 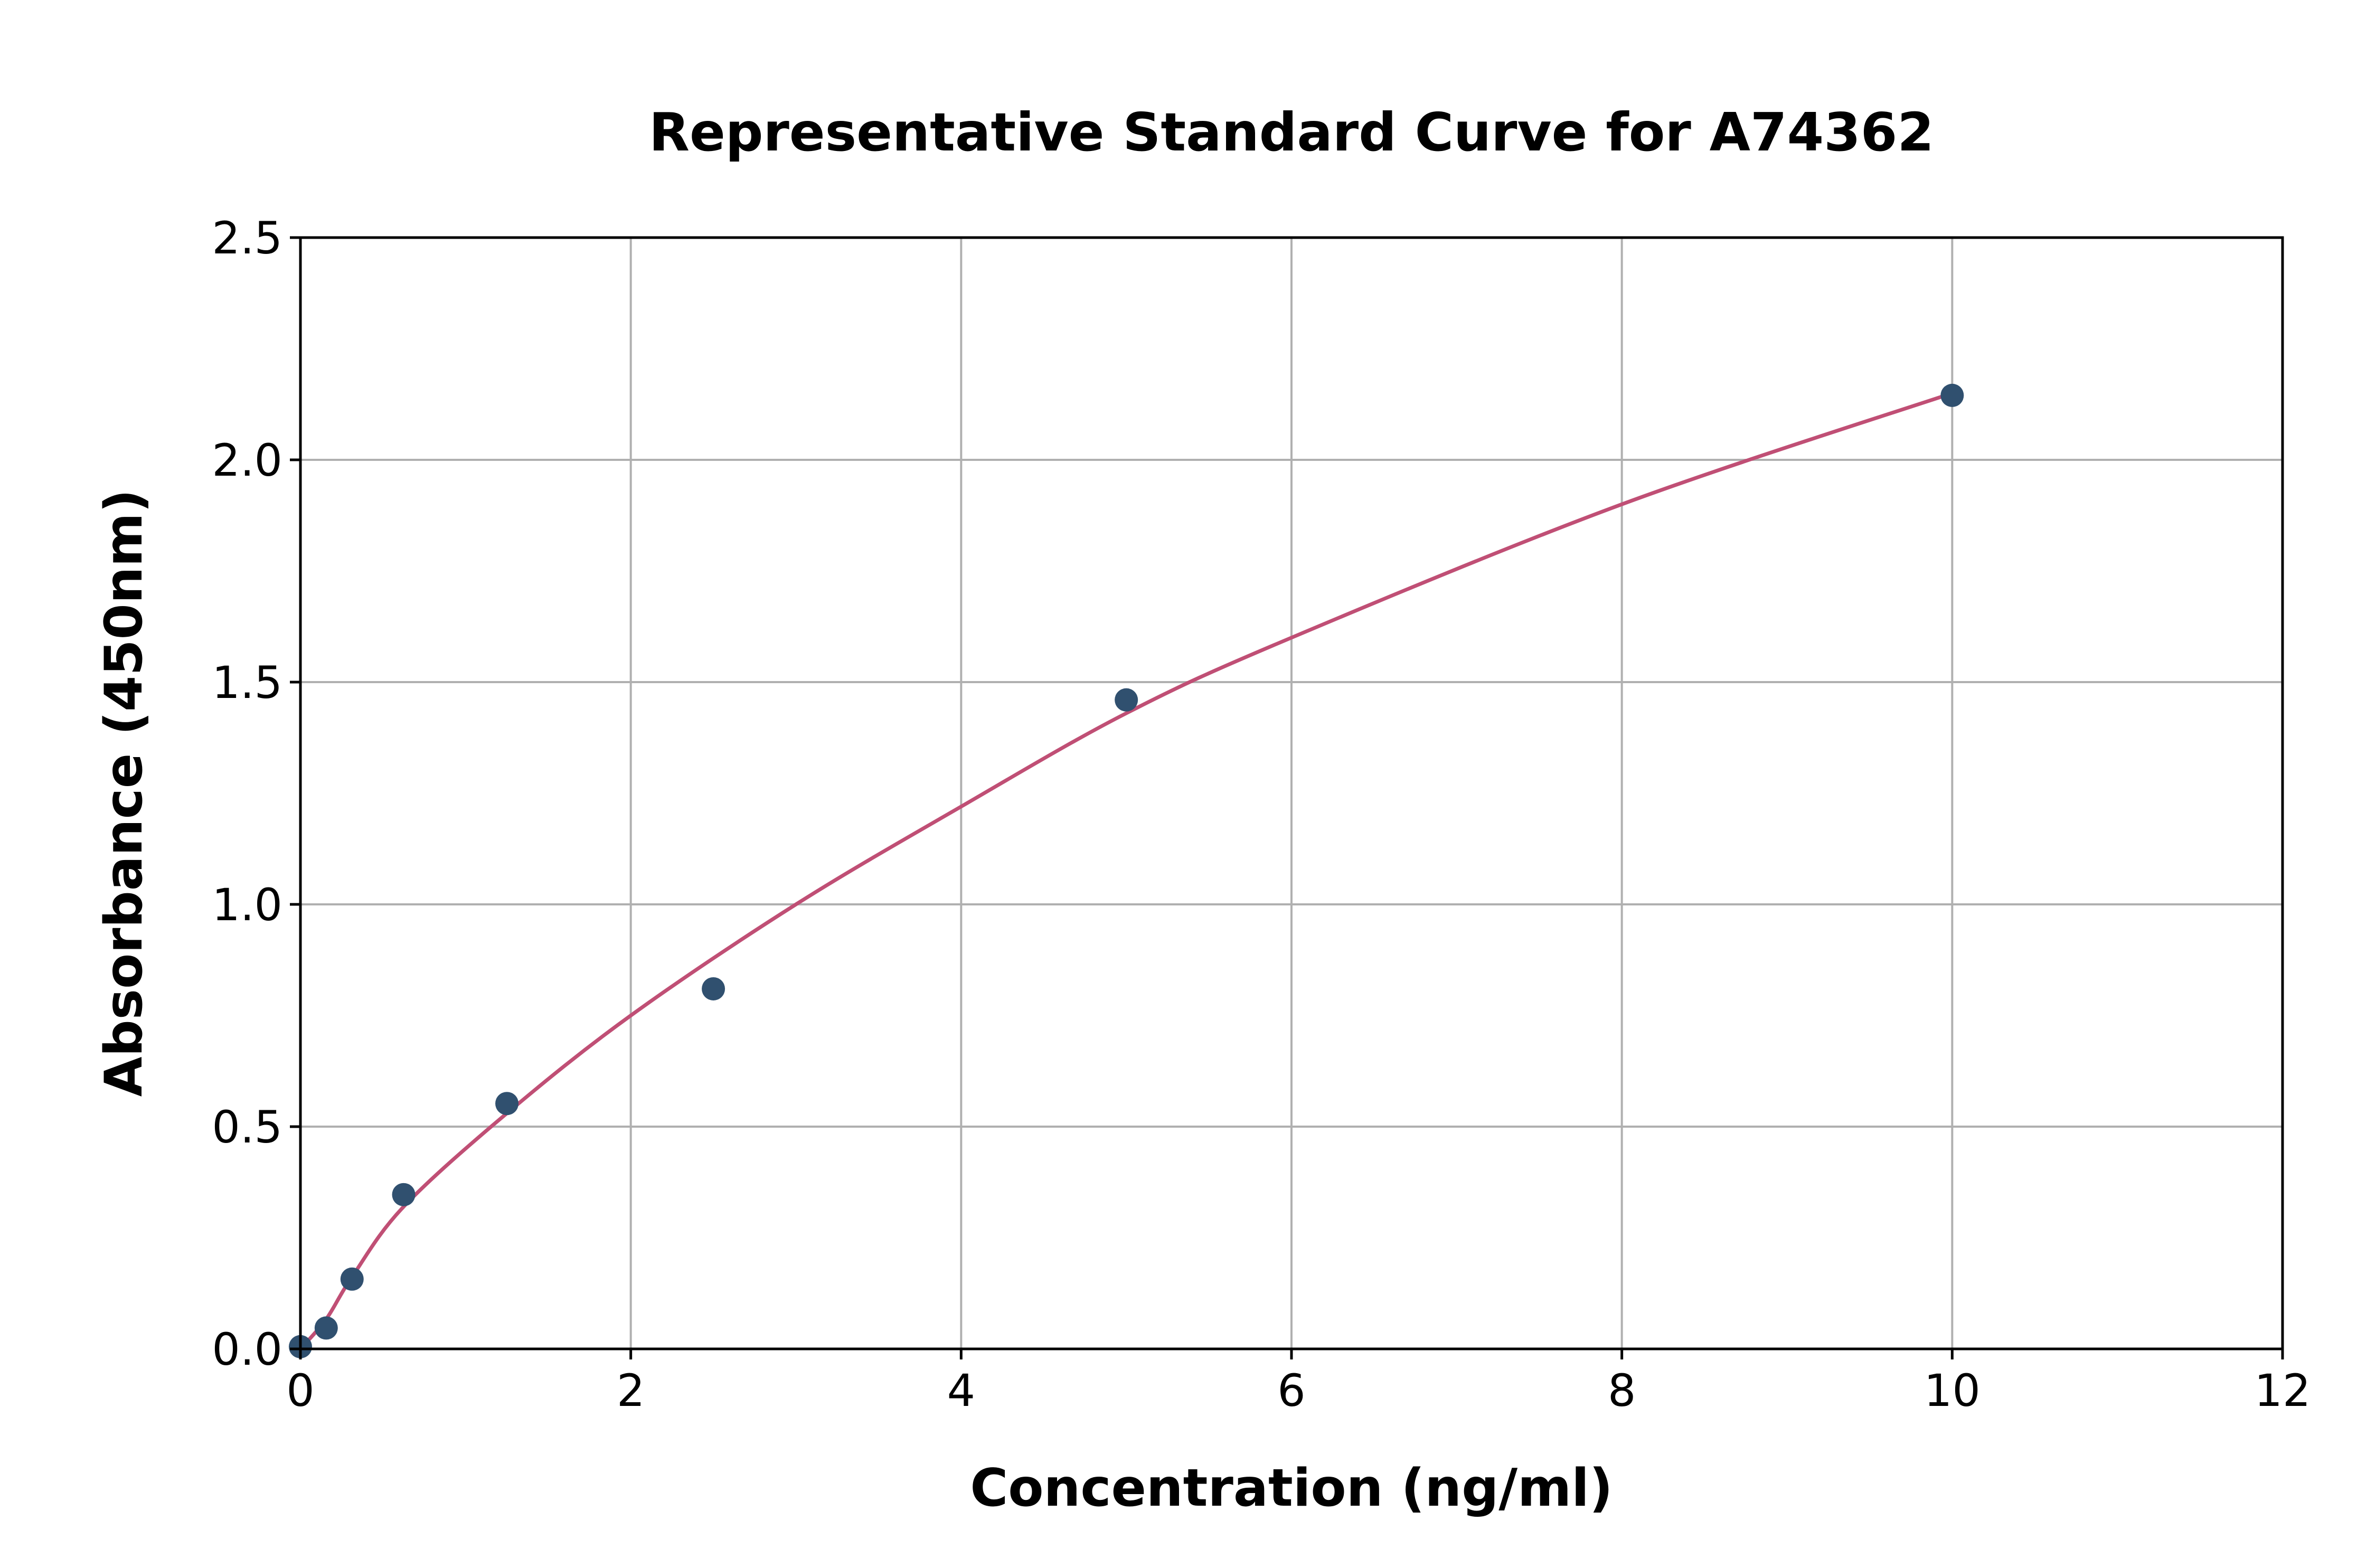 What do you see at coordinates (124, 793) in the screenshot?
I see `y-axis-label: Absorbance (450nm)` at bounding box center [124, 793].